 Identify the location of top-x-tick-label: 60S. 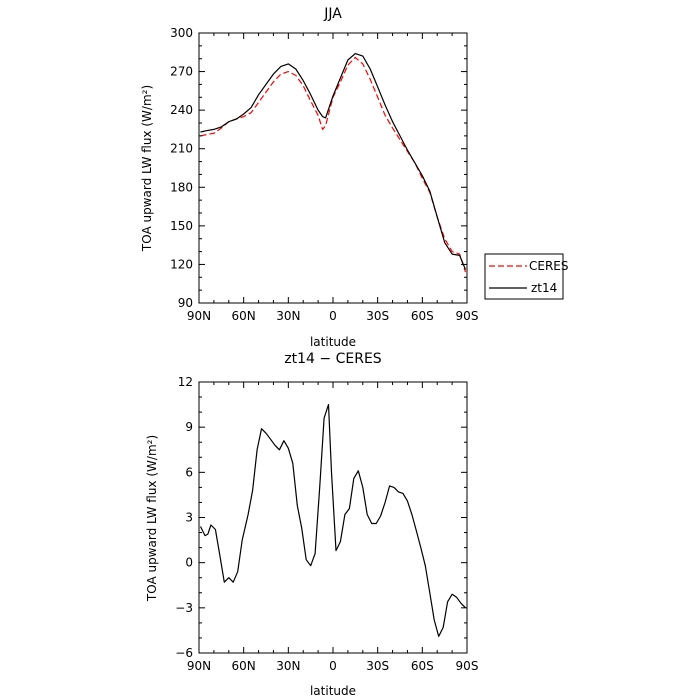
(422, 316).